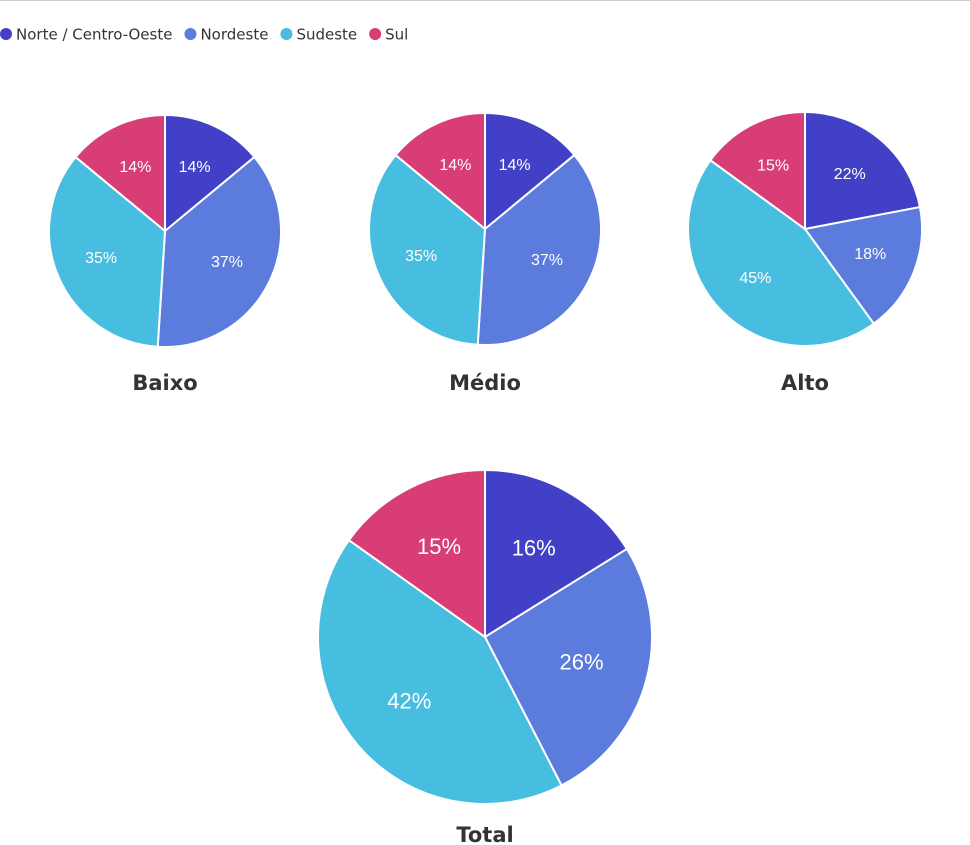 This screenshot has width=970, height=845. Describe the element at coordinates (805, 383) in the screenshot. I see `chart-title: Alto` at that location.